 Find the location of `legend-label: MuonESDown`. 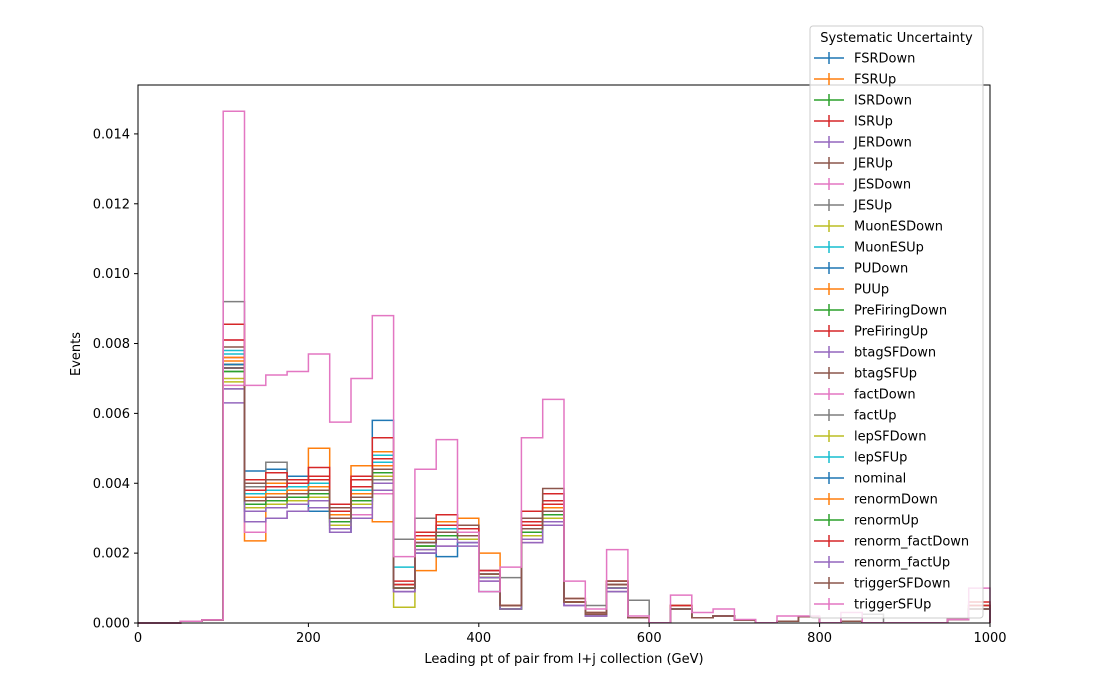

legend-label: MuonESDown is located at coordinates (898, 227).